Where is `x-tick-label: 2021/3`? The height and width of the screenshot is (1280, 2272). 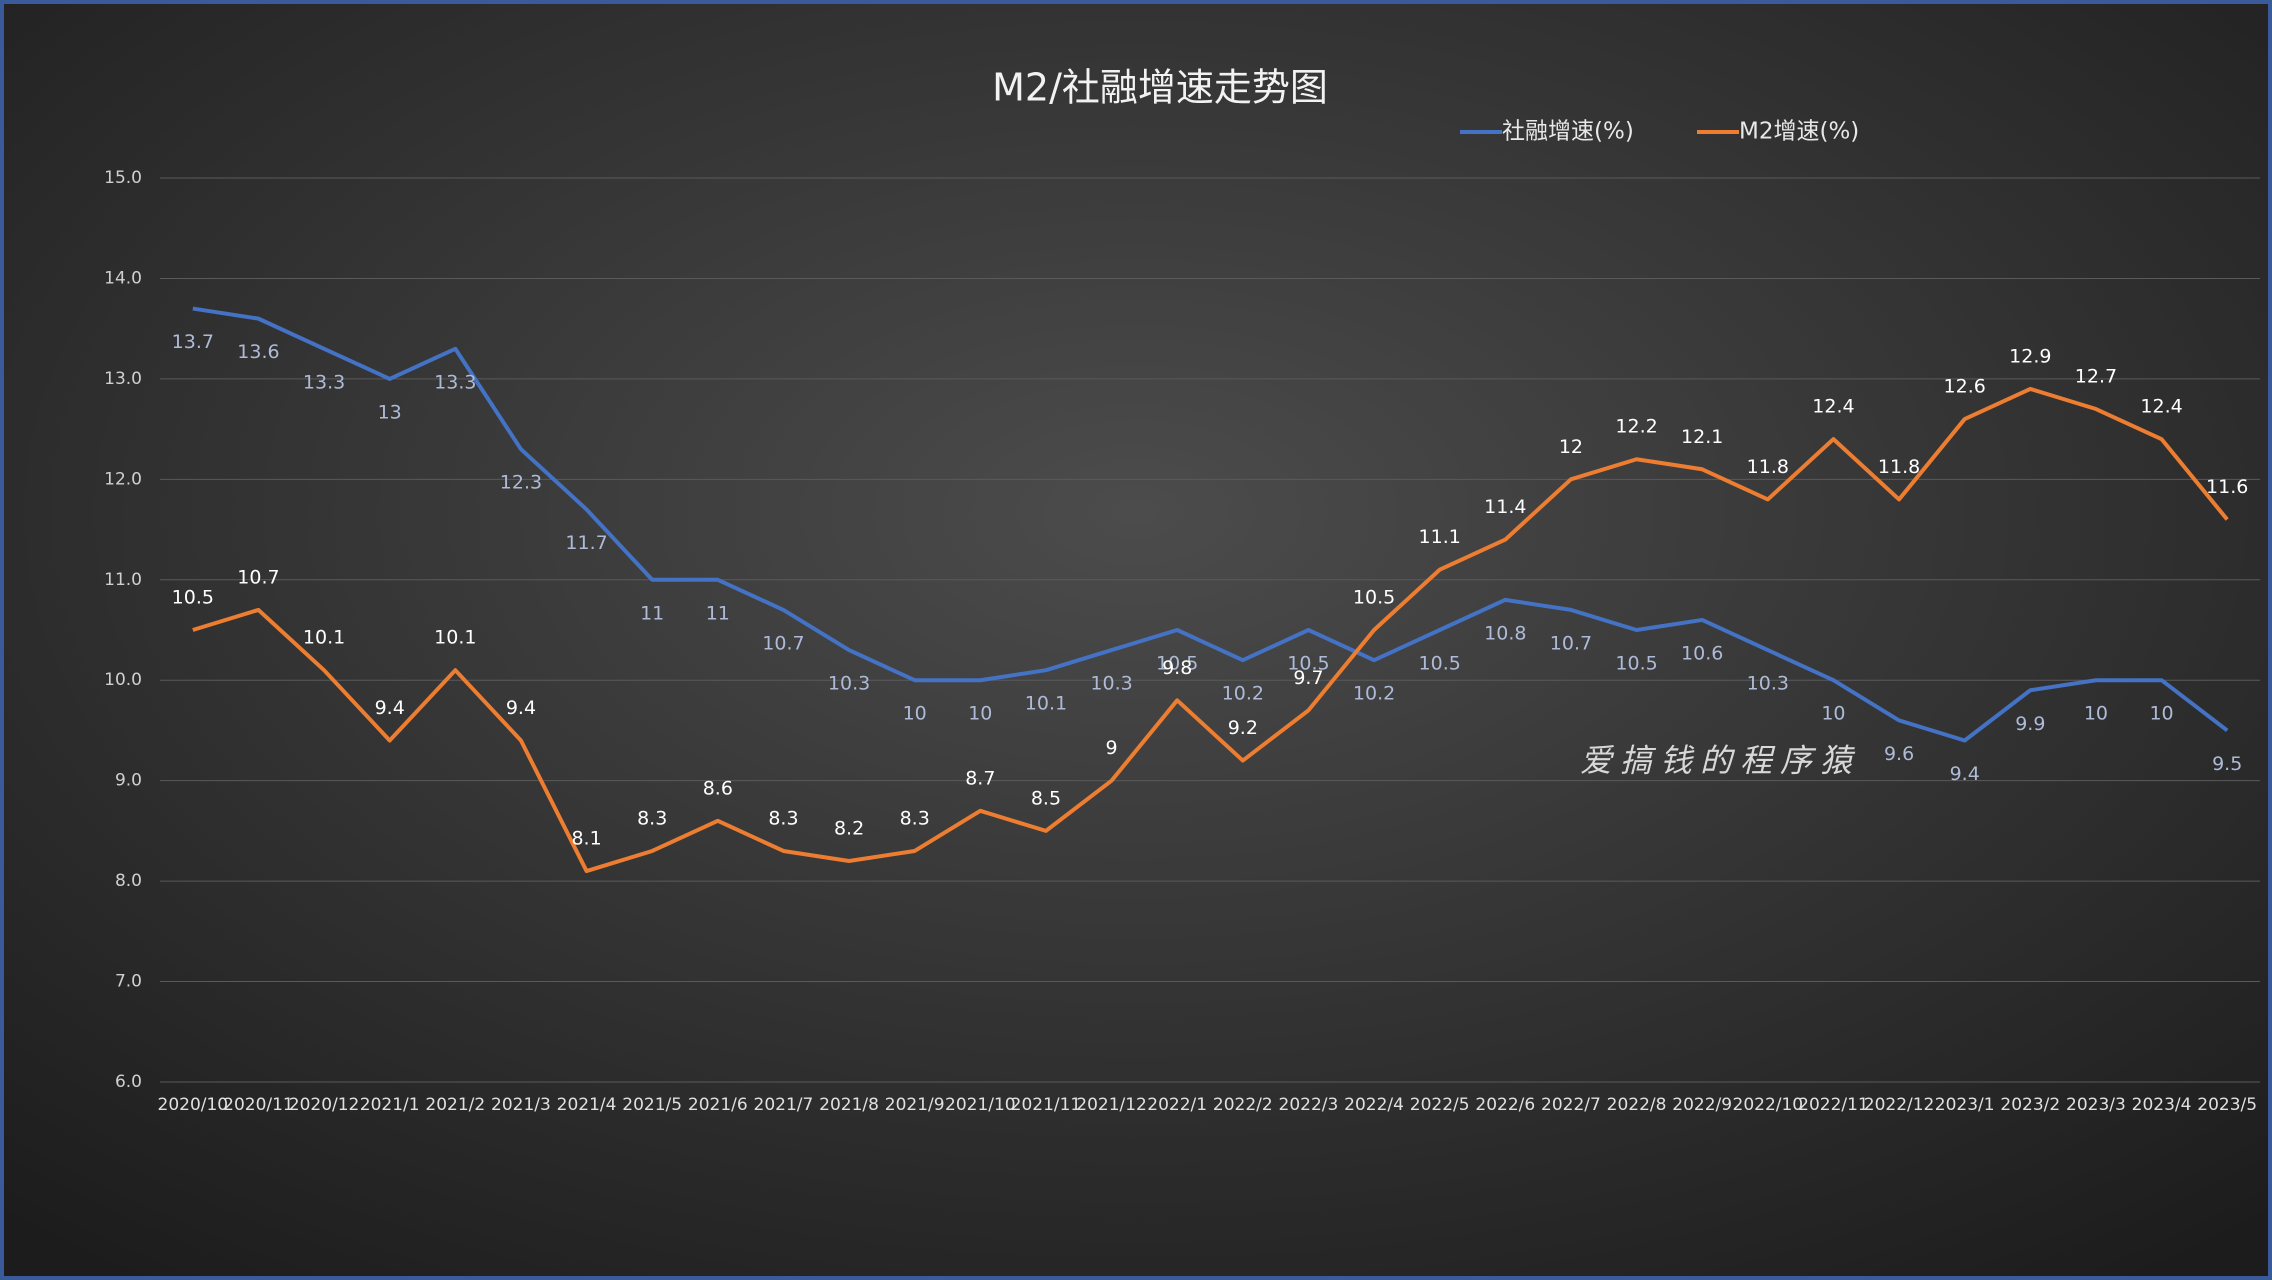 x-tick-label: 2021/3 is located at coordinates (521, 1105).